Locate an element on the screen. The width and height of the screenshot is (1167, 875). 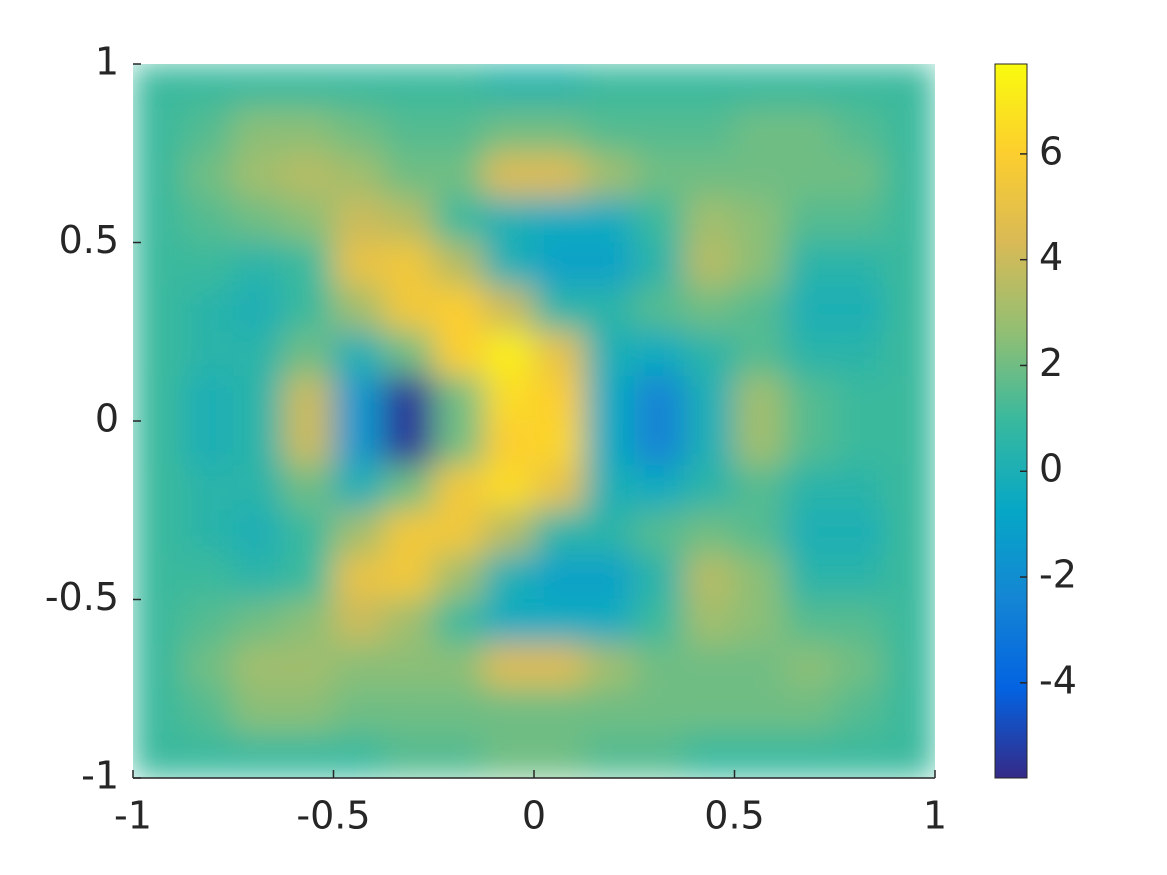
colorbar-tick-label: -4 is located at coordinates (1058, 680).